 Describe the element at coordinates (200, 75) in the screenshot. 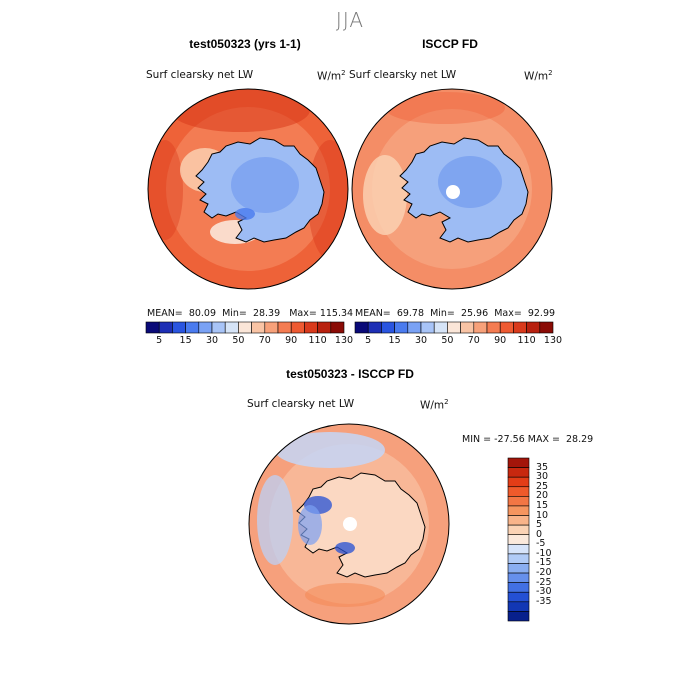

I see `panel-left-variable: Surf clearsky net LW` at that location.